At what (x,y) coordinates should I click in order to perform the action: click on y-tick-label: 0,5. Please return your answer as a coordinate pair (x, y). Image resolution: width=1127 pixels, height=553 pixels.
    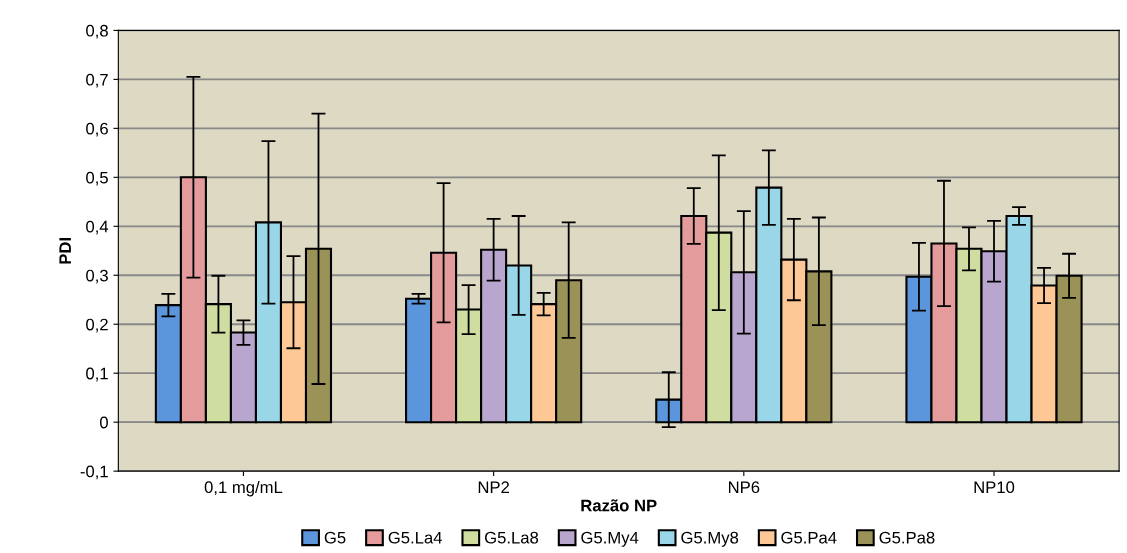
    Looking at the image, I should click on (97, 178).